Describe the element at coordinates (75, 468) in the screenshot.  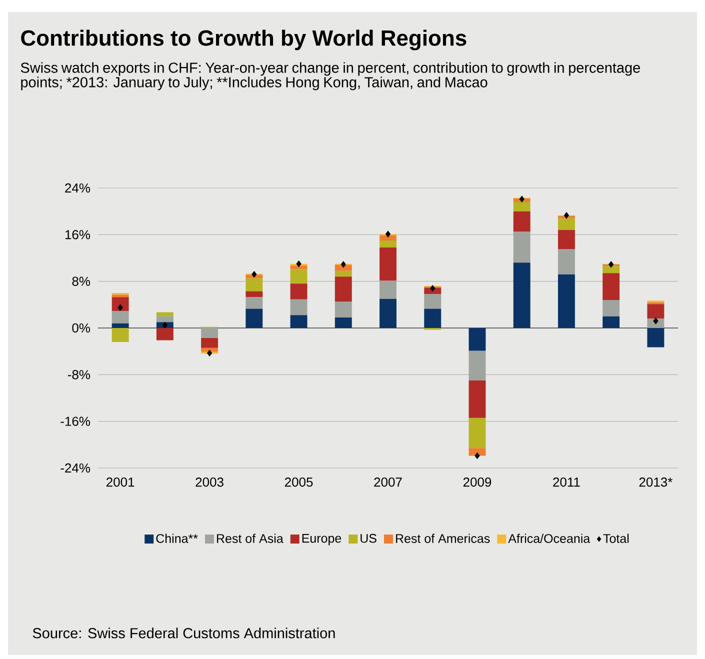
I see `y-tick-label: -24%` at that location.